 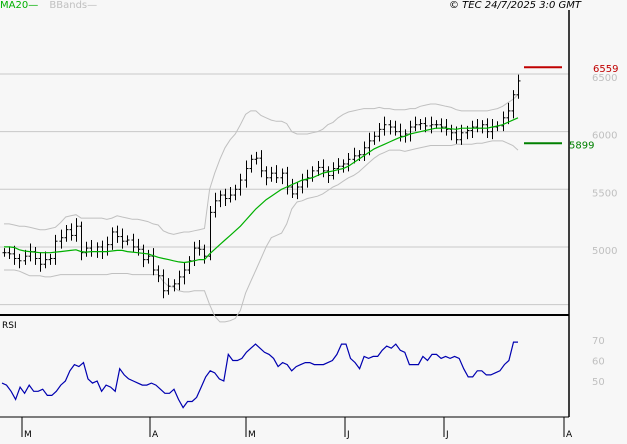 I want to click on rsi-panel-title: RSI, so click(x=9, y=326).